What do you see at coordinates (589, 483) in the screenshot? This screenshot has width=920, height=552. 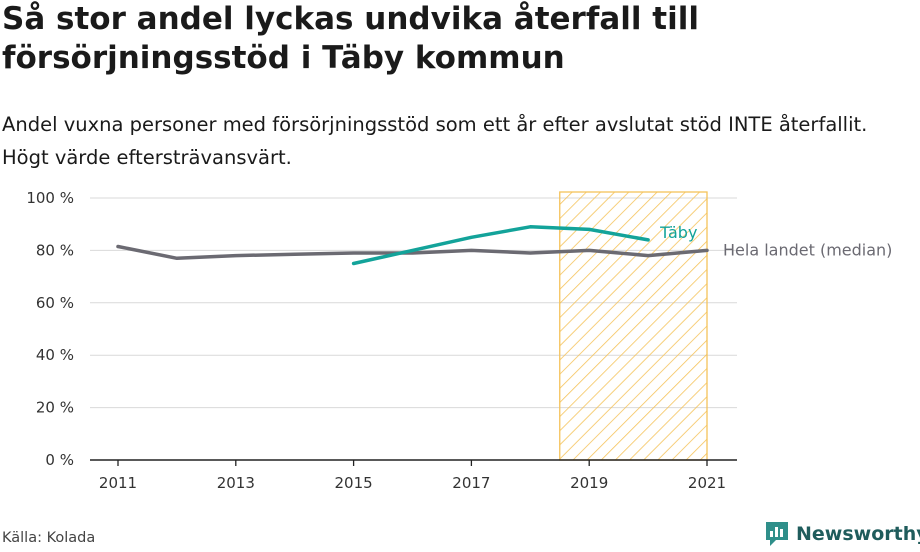 I see `x-tick-label: 2019` at bounding box center [589, 483].